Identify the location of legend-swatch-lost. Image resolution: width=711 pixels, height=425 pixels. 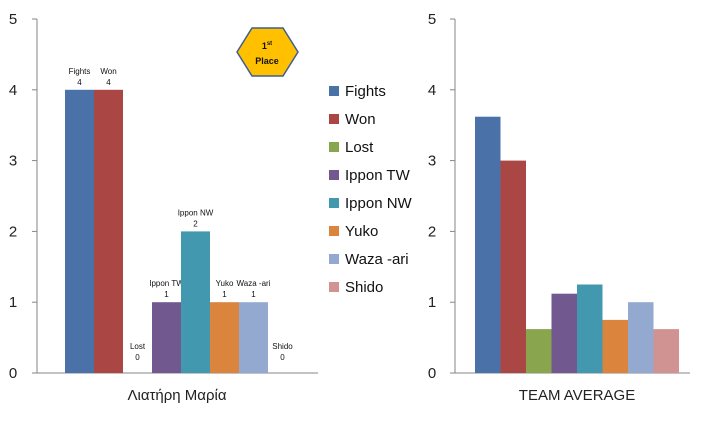
(334, 147).